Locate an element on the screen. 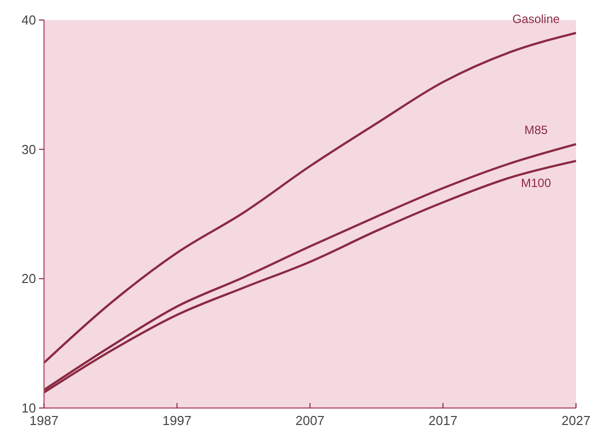 Image resolution: width=594 pixels, height=436 pixels. x-tick-label: 1997 is located at coordinates (177, 420).